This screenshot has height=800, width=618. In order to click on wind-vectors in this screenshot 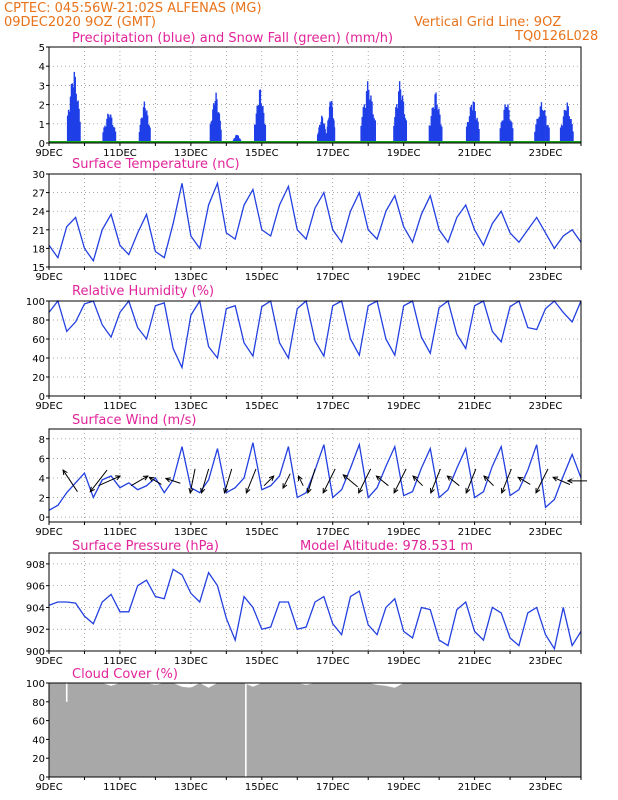, I will do `click(325, 481)`.